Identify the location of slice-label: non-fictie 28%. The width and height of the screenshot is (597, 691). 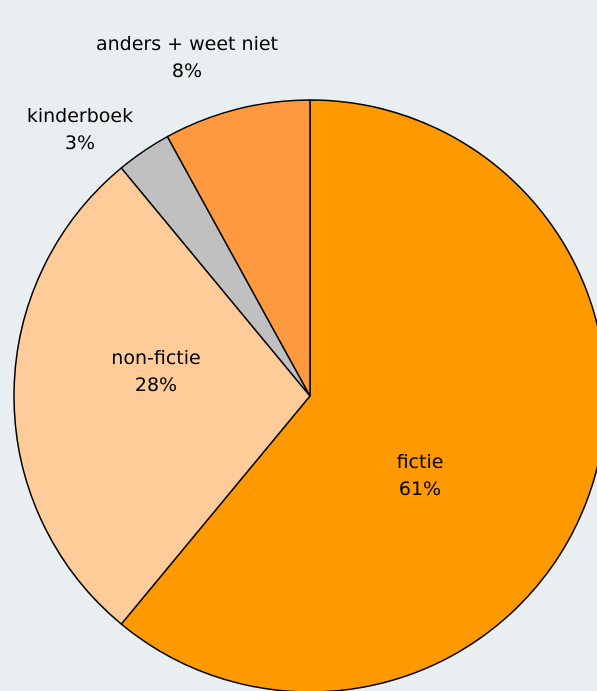
(156, 372).